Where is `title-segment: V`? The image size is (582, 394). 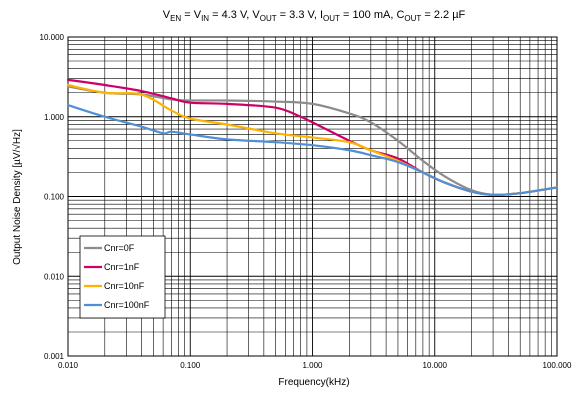
title-segment: V is located at coordinates (167, 15).